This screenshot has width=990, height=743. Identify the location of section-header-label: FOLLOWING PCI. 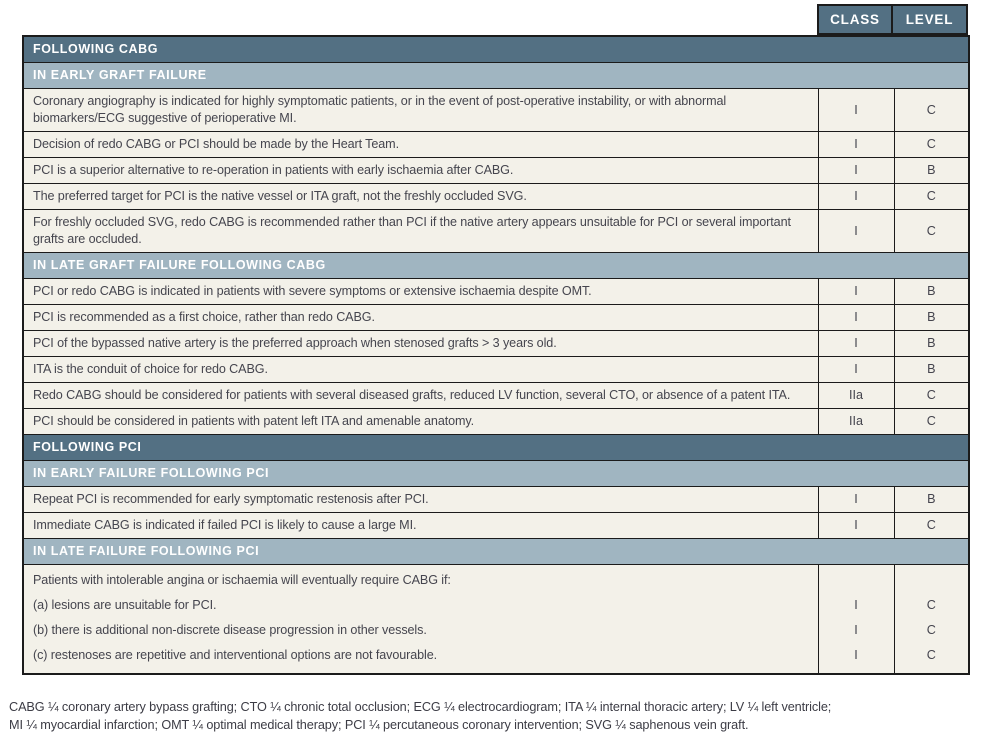
(496, 447).